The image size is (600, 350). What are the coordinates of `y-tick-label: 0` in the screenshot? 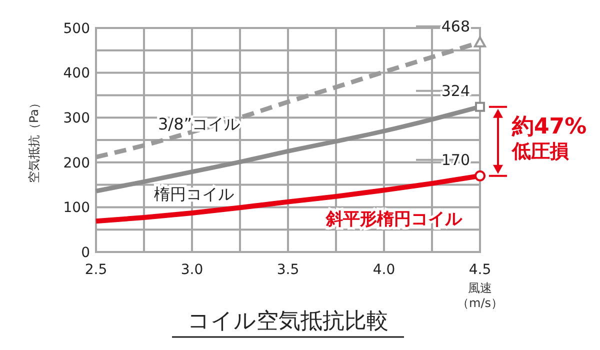 It's located at (85, 252).